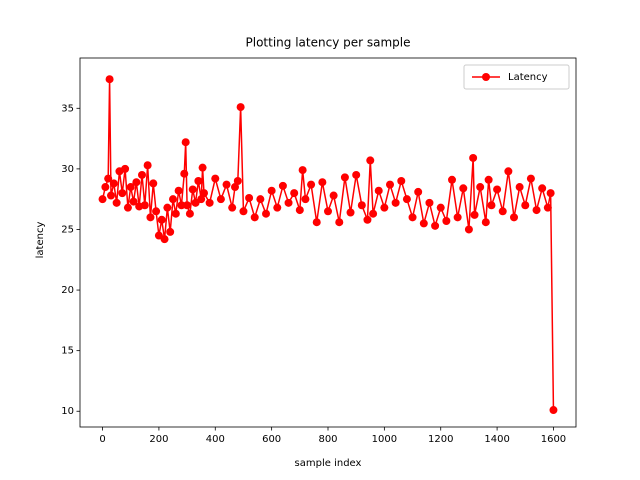 The height and width of the screenshot is (480, 640). What do you see at coordinates (384, 439) in the screenshot?
I see `x-tick-label: 1000` at bounding box center [384, 439].